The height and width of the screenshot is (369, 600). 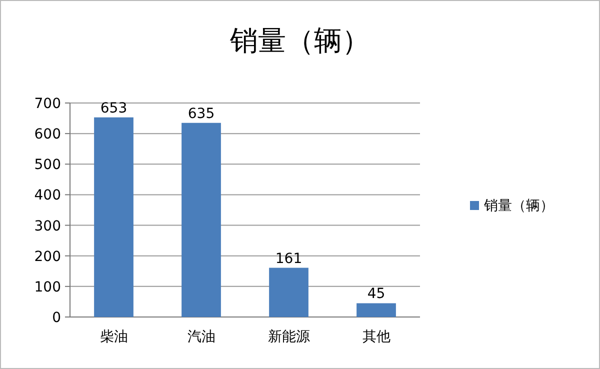 I want to click on y-tick-label: 400, so click(x=47, y=196).